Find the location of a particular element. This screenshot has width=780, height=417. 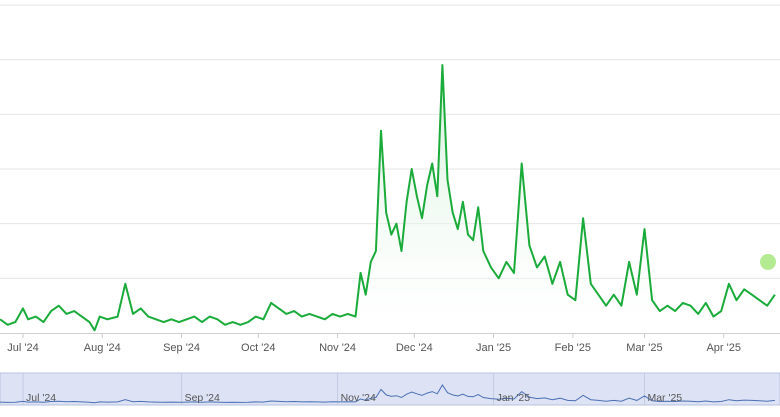

navigator-grid is located at coordinates (333, 389).